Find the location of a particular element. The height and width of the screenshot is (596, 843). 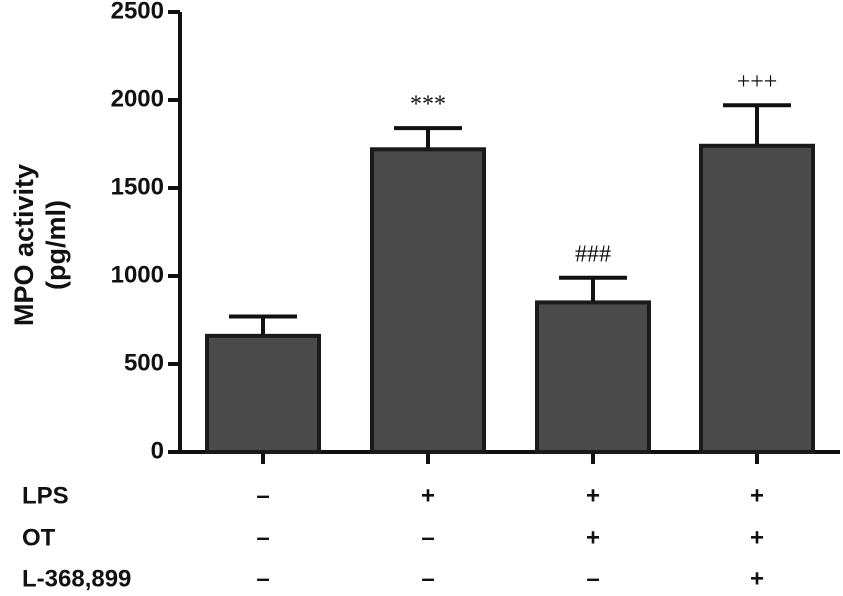

significance-label: +++ is located at coordinates (757, 82).